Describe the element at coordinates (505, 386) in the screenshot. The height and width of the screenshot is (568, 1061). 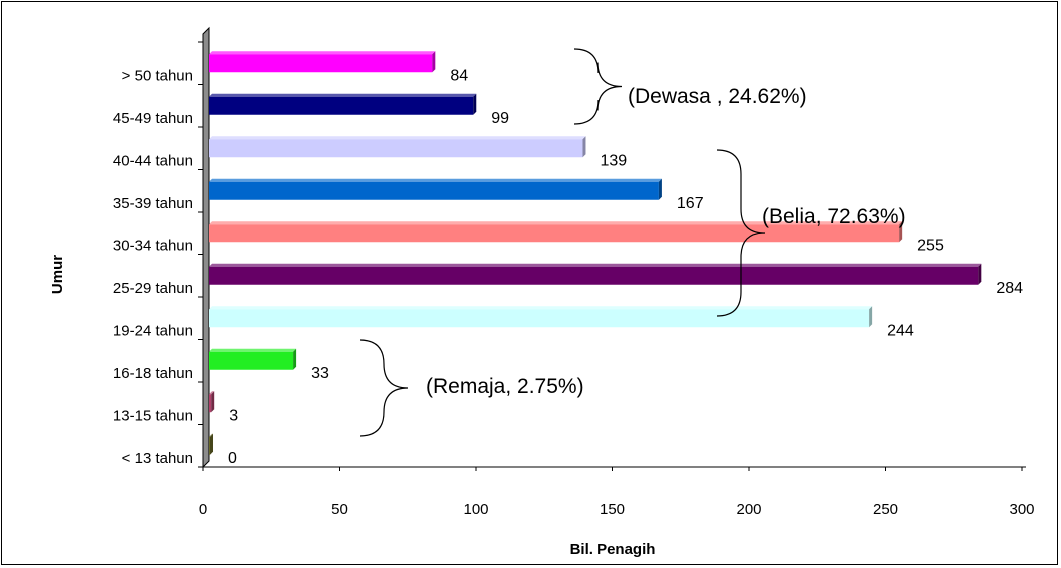
I see `group-annotation: (Remaja, 2.75%)` at that location.